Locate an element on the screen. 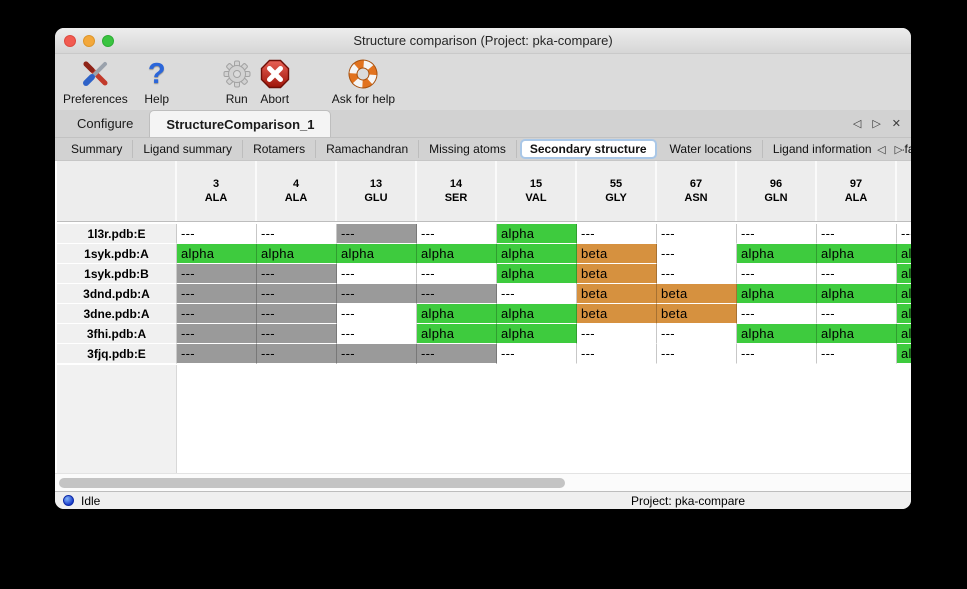 The image size is (967, 589). minimize-window-button is located at coordinates (89, 41).